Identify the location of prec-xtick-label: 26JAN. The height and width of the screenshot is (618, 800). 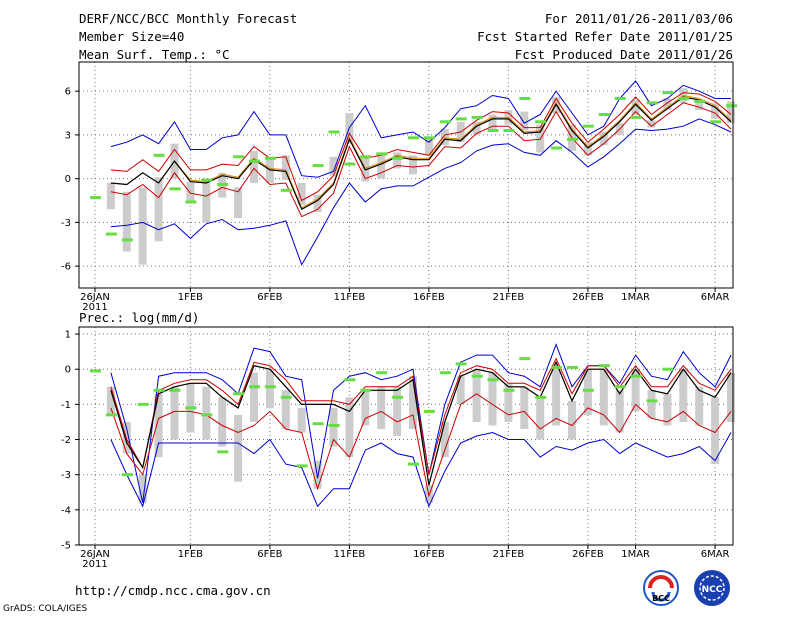
(95, 554).